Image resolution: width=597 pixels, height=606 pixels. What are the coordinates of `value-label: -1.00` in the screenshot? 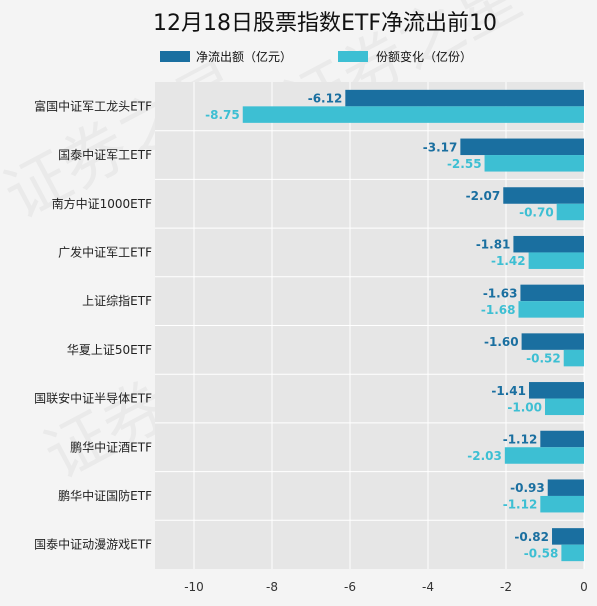 It's located at (524, 407).